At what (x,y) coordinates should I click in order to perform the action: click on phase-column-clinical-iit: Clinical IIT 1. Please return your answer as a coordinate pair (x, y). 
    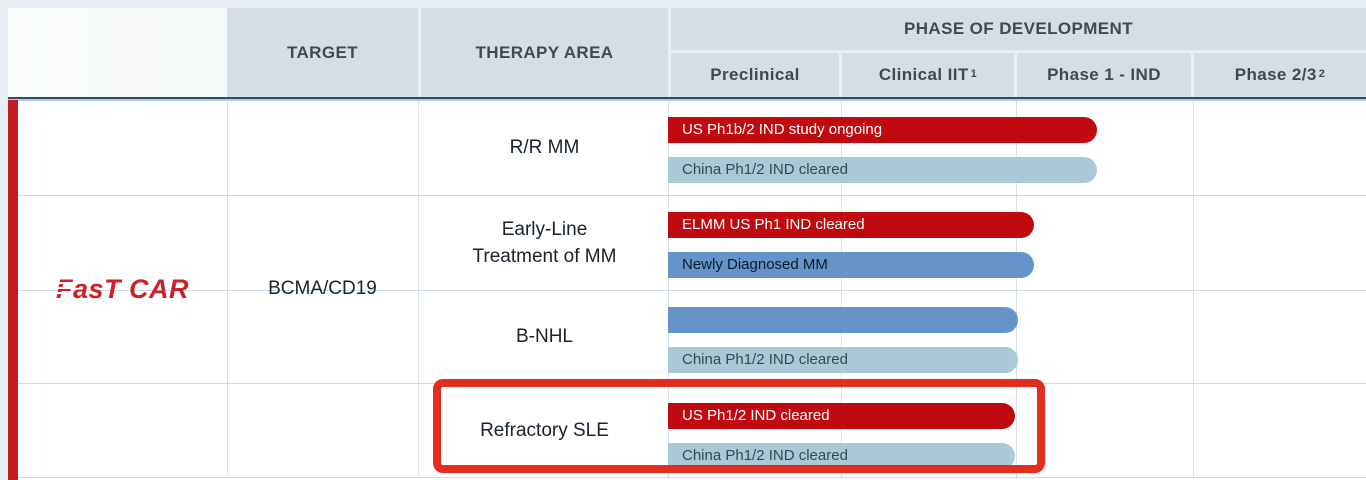
    Looking at the image, I should click on (928, 75).